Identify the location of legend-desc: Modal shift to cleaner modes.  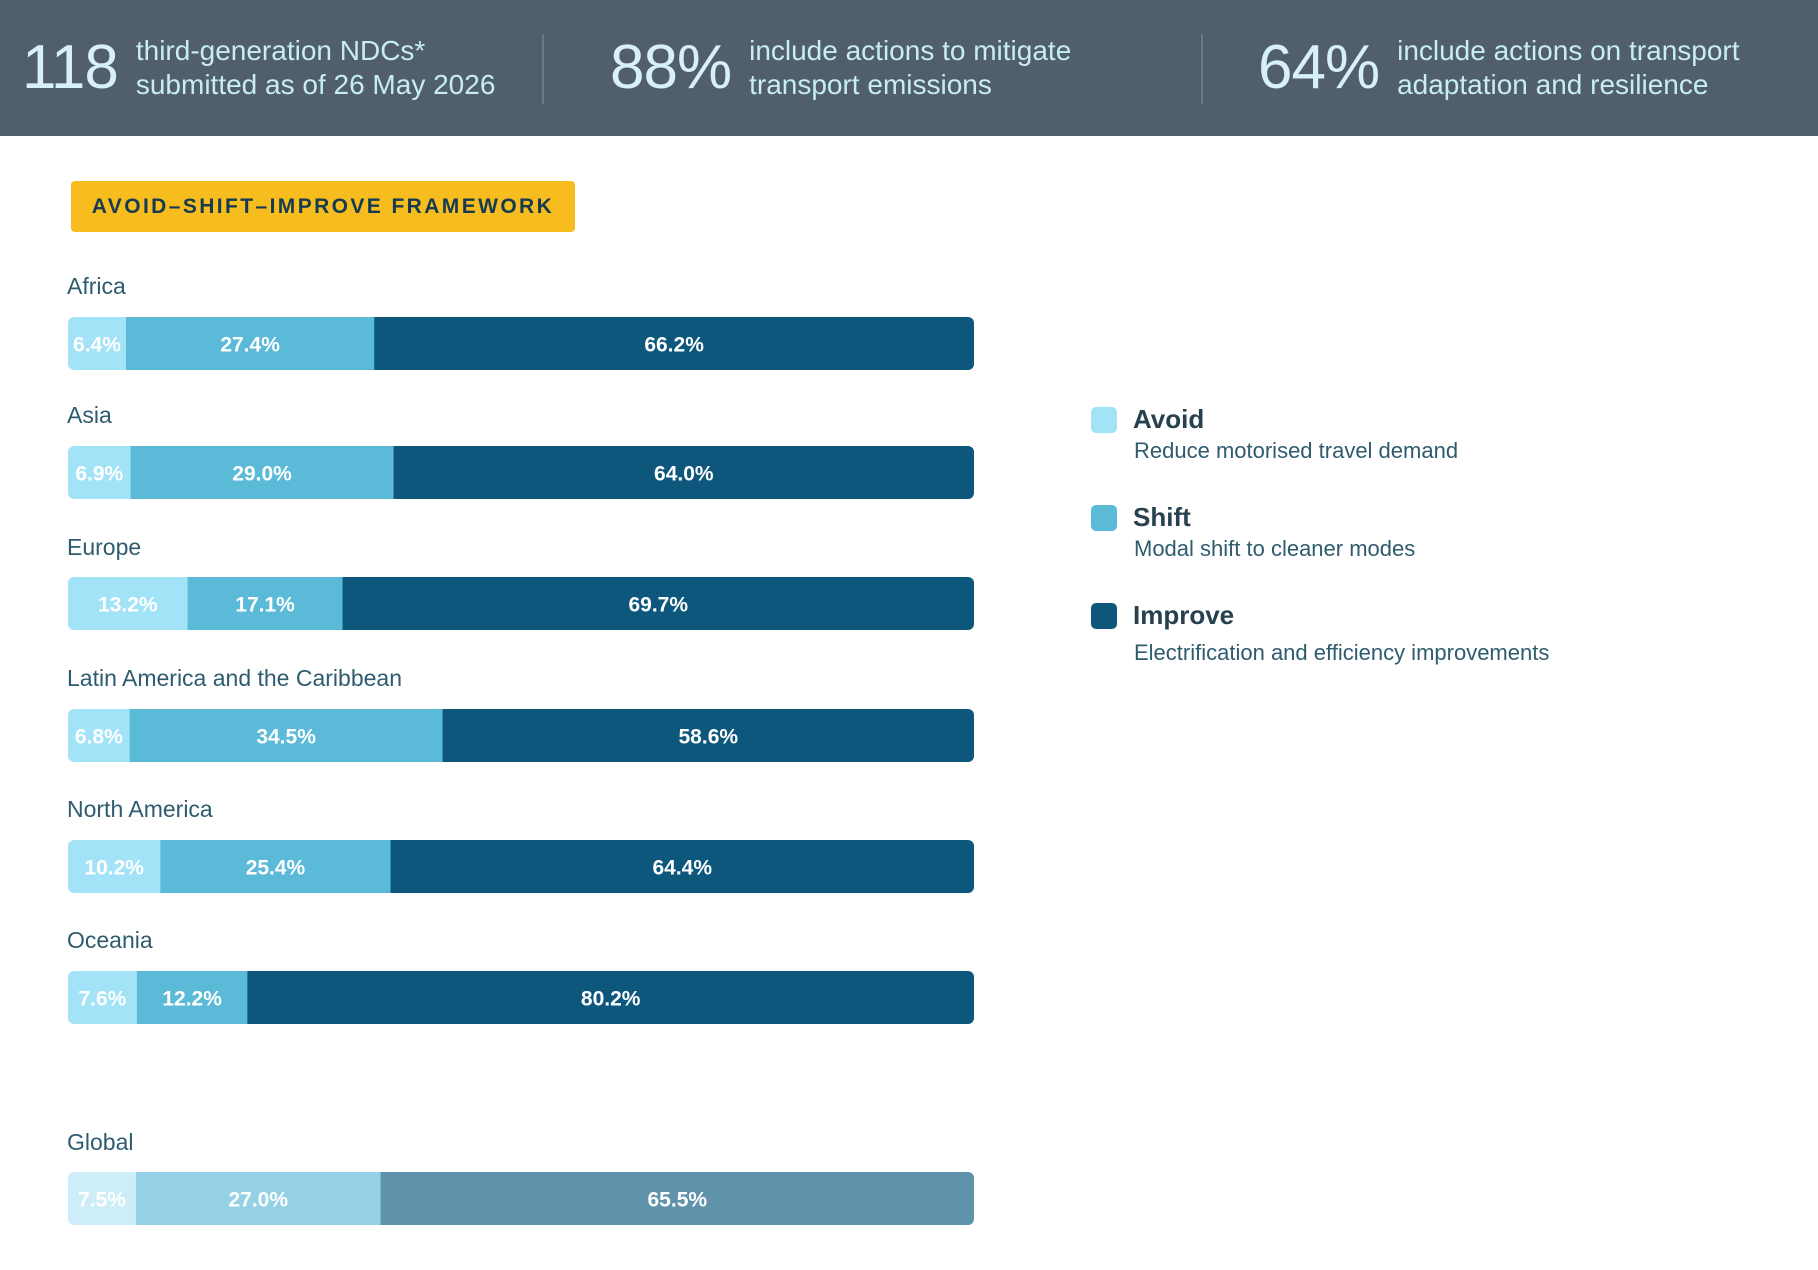
(1275, 548).